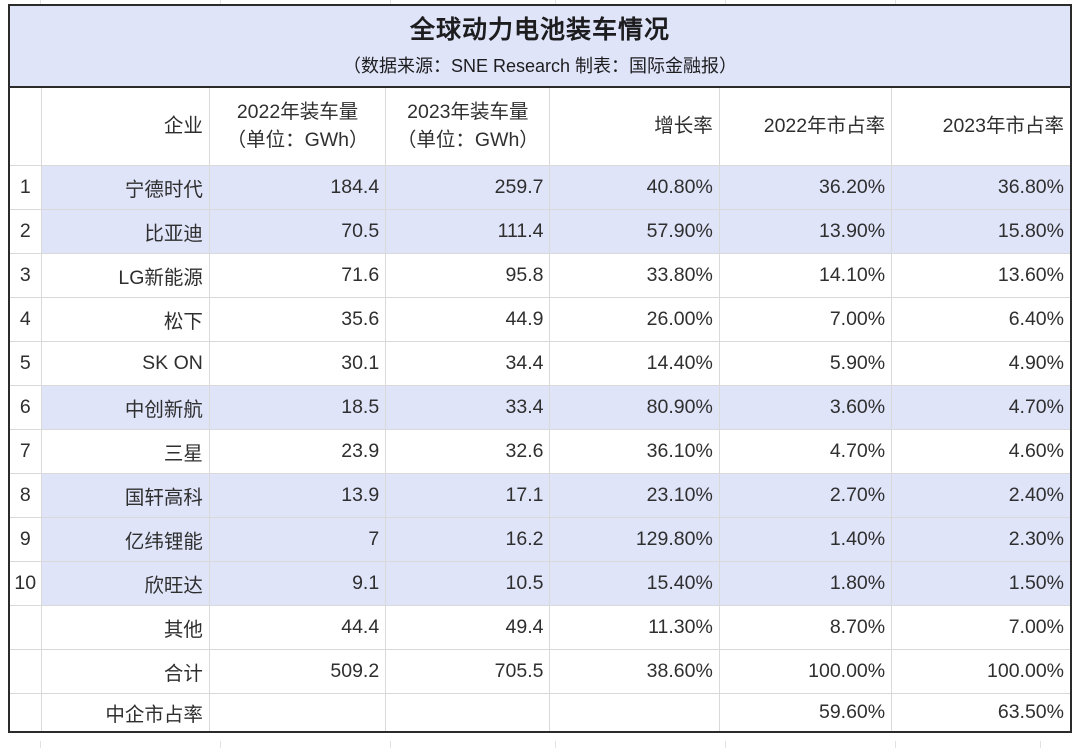  What do you see at coordinates (806, 495) in the screenshot?
I see `cell-2022-share: 2.70%` at bounding box center [806, 495].